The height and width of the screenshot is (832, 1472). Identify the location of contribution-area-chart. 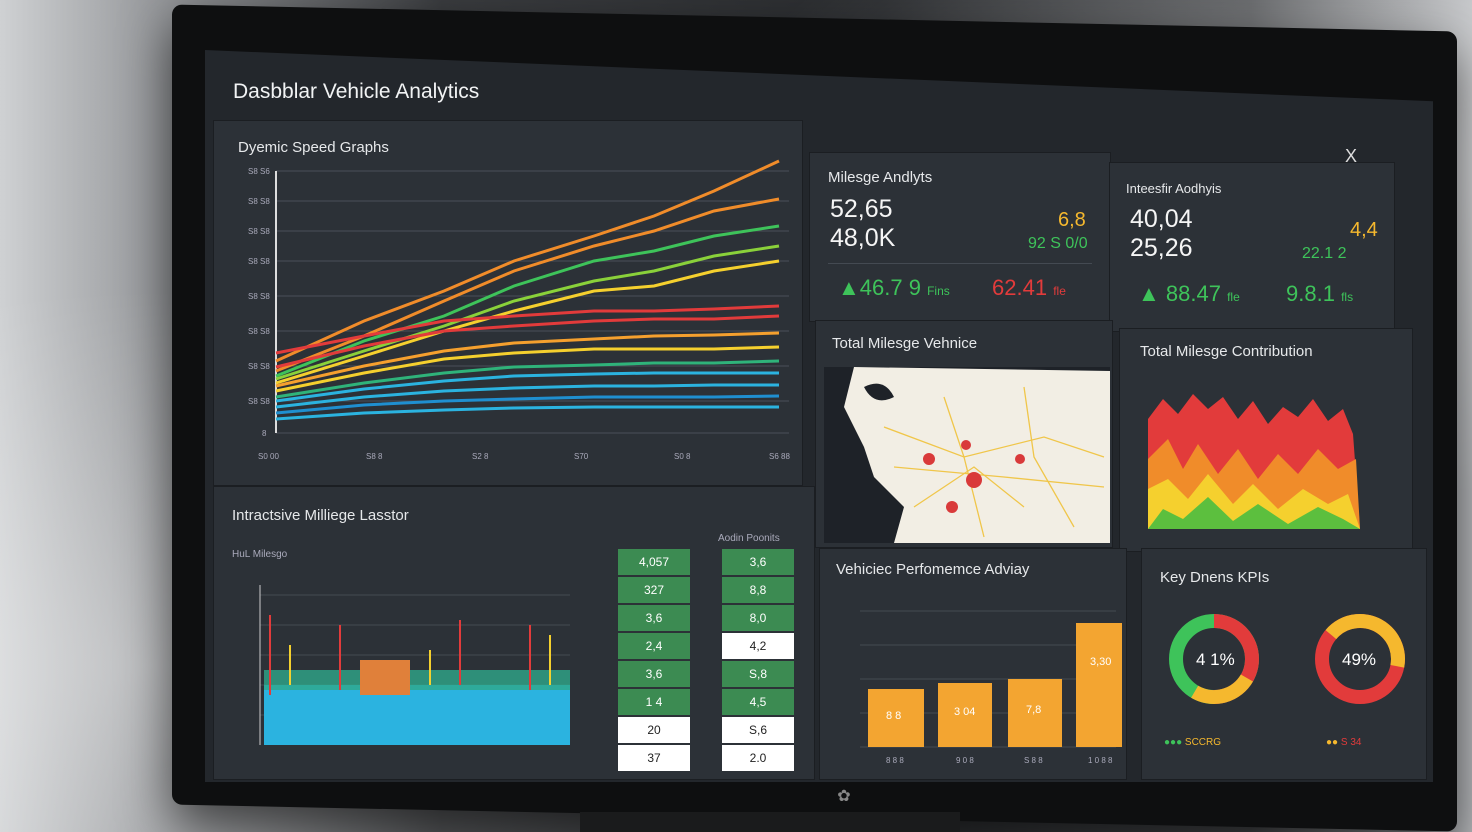
(1268, 459).